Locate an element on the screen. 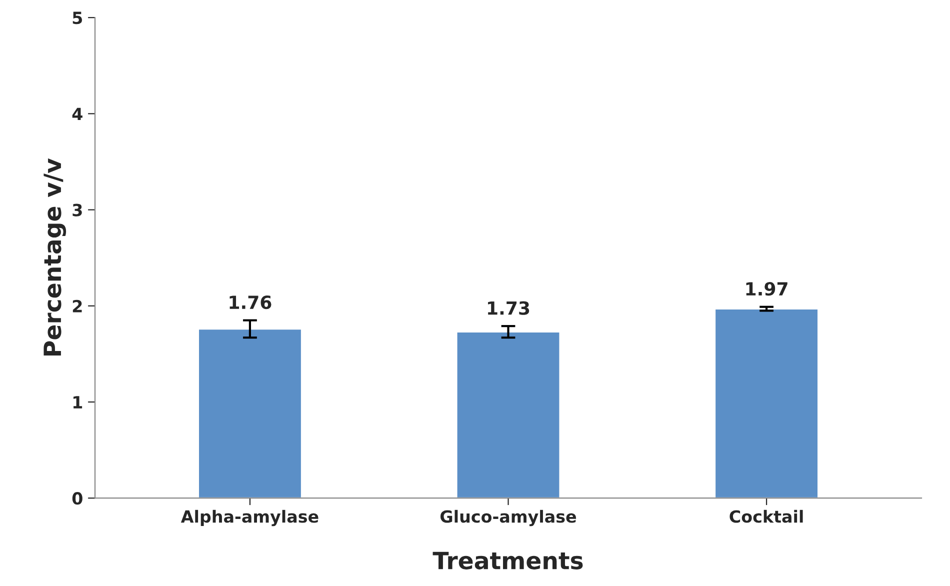 The width and height of the screenshot is (950, 586). y-tick-label: 2 is located at coordinates (77, 306).